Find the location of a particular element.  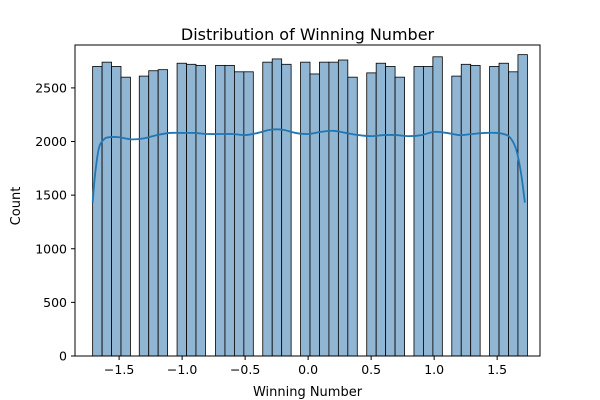

y-axis-label: Count is located at coordinates (16, 206).